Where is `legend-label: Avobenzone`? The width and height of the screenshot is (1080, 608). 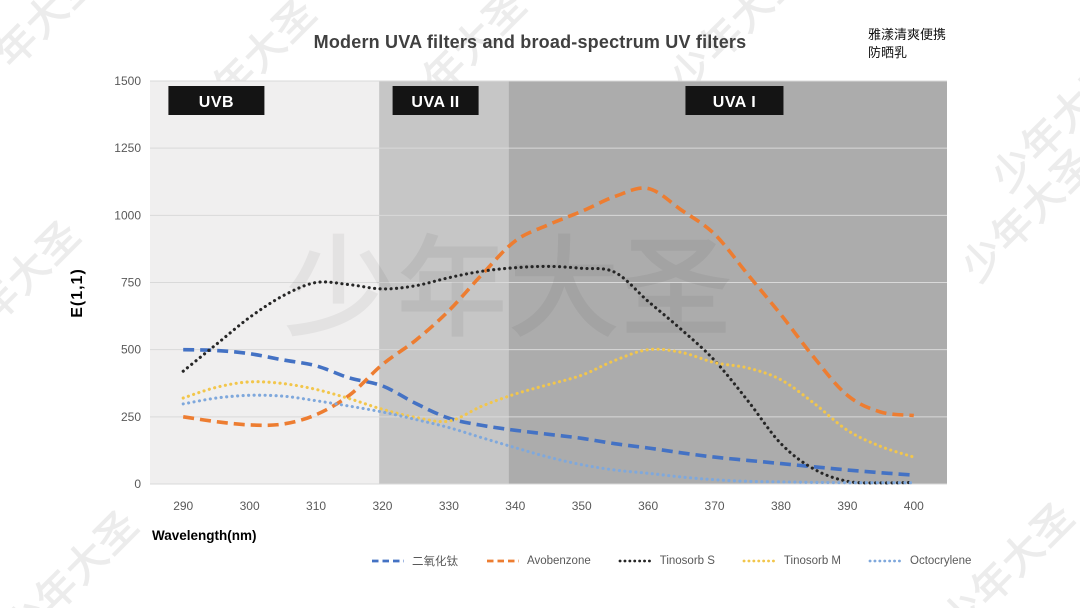
legend-label: Avobenzone is located at coordinates (559, 561).